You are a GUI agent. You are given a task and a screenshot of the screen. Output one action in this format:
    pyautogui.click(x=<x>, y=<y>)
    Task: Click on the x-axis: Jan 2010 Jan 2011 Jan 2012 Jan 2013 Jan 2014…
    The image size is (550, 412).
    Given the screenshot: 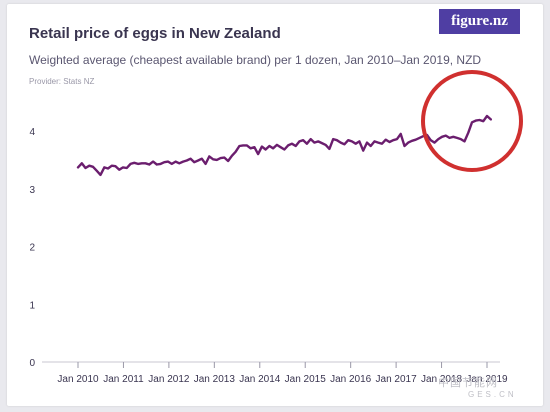 What is the action you would take?
    pyautogui.click(x=275, y=373)
    